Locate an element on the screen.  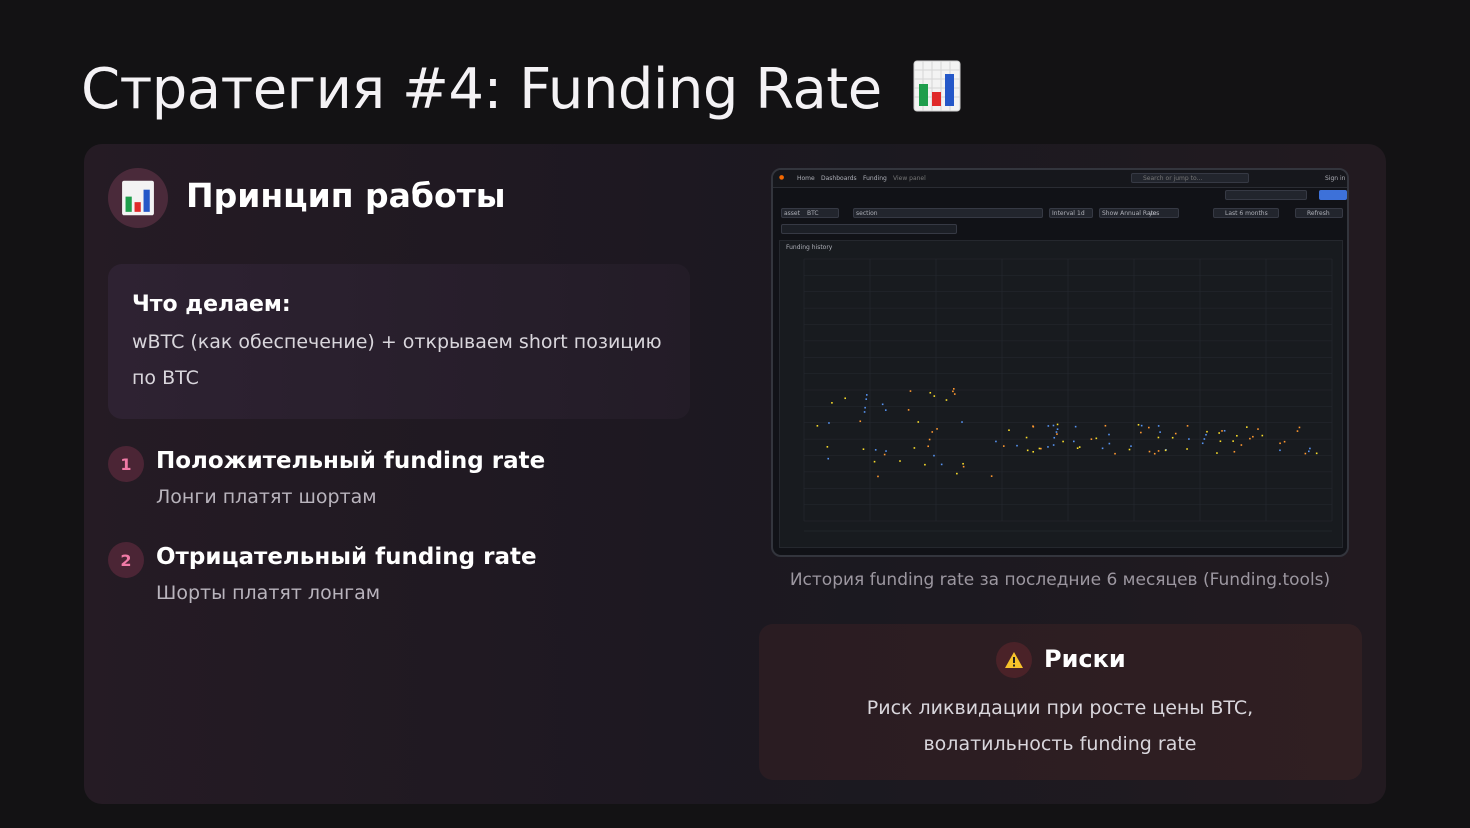
chart-panel: Funding history is located at coordinates (1061, 394).